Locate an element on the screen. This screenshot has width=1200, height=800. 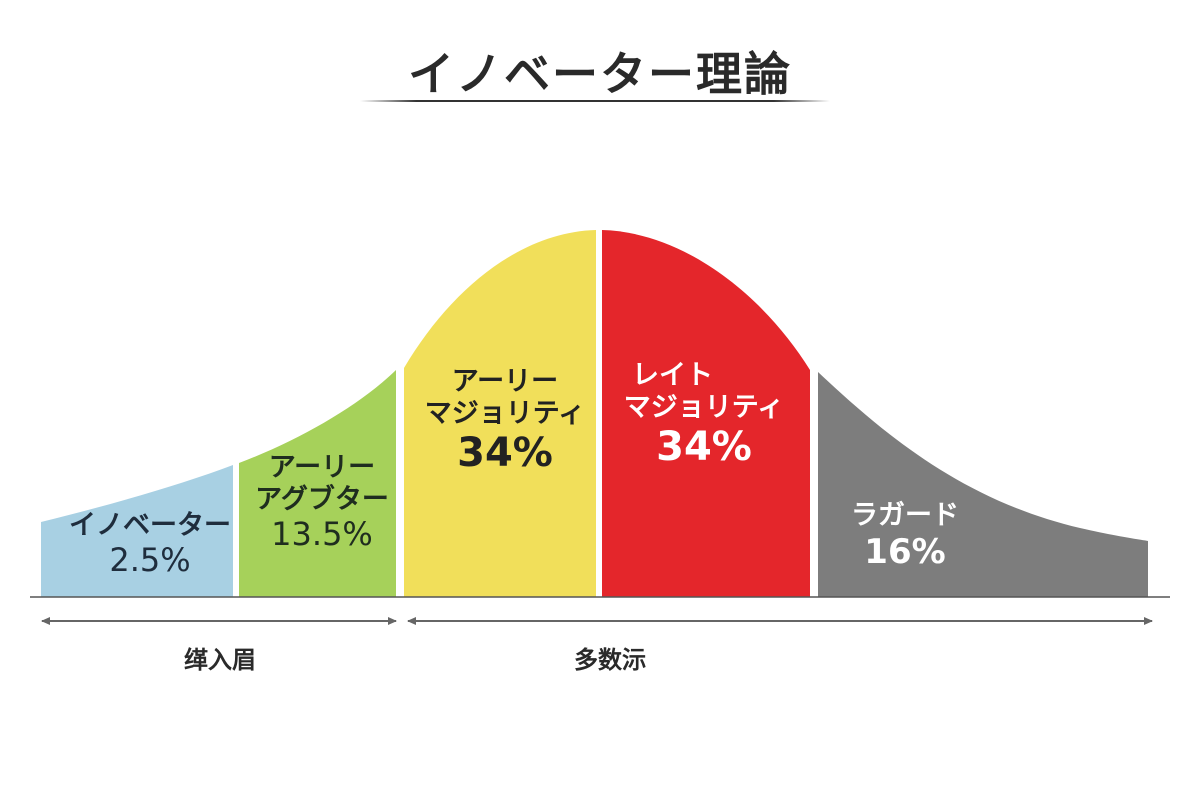
segment-laggards is located at coordinates (983, 484).